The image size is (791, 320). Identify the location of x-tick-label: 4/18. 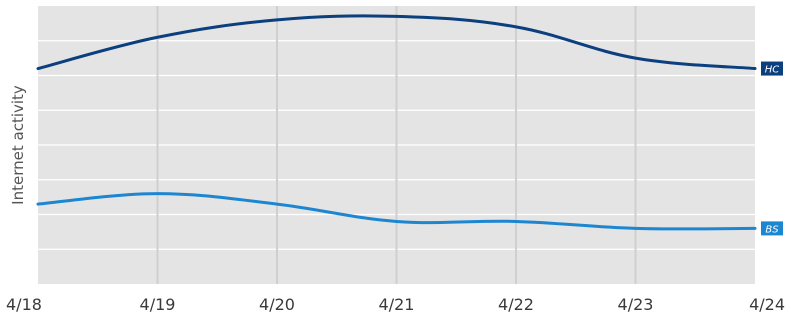
(24, 304).